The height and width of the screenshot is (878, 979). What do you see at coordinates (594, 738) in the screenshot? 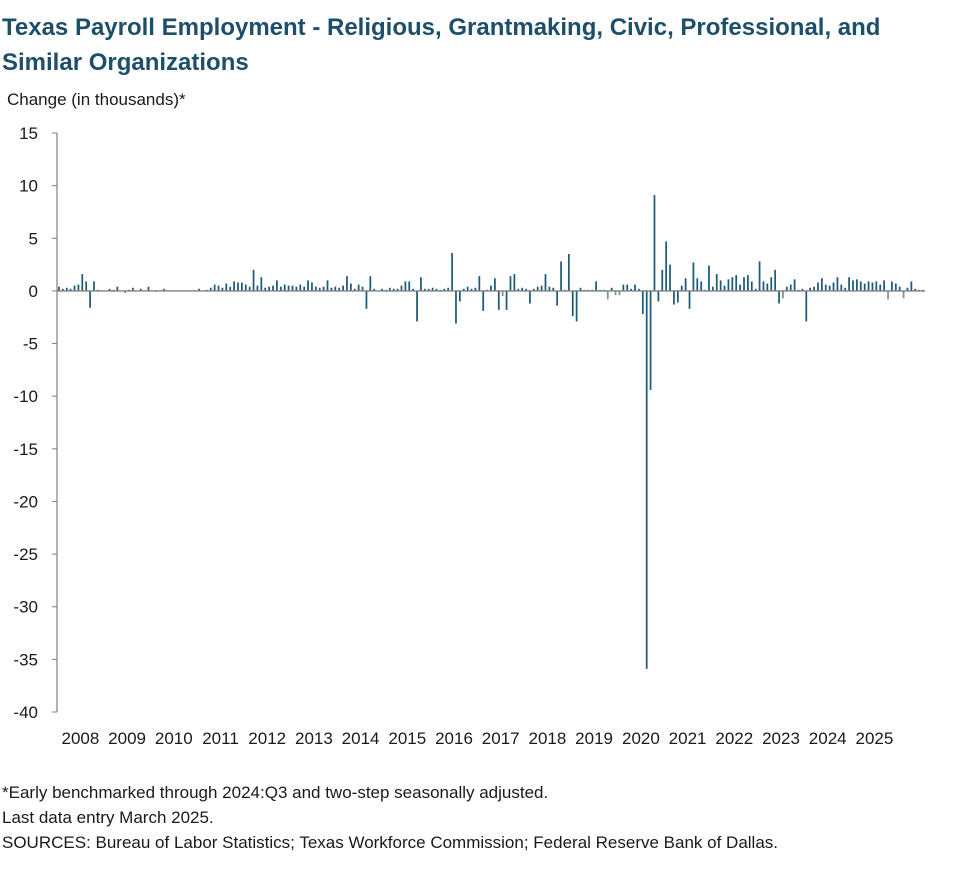
I see `x-tick-label: 2019` at bounding box center [594, 738].